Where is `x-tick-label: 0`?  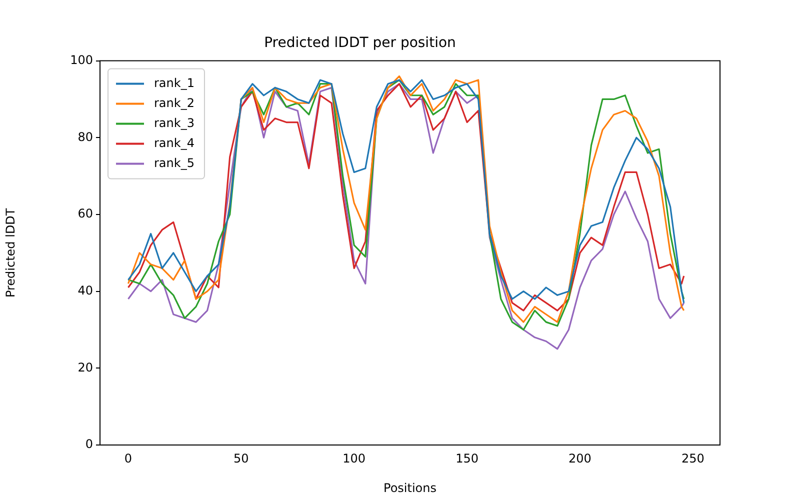 x-tick-label: 0 is located at coordinates (128, 458).